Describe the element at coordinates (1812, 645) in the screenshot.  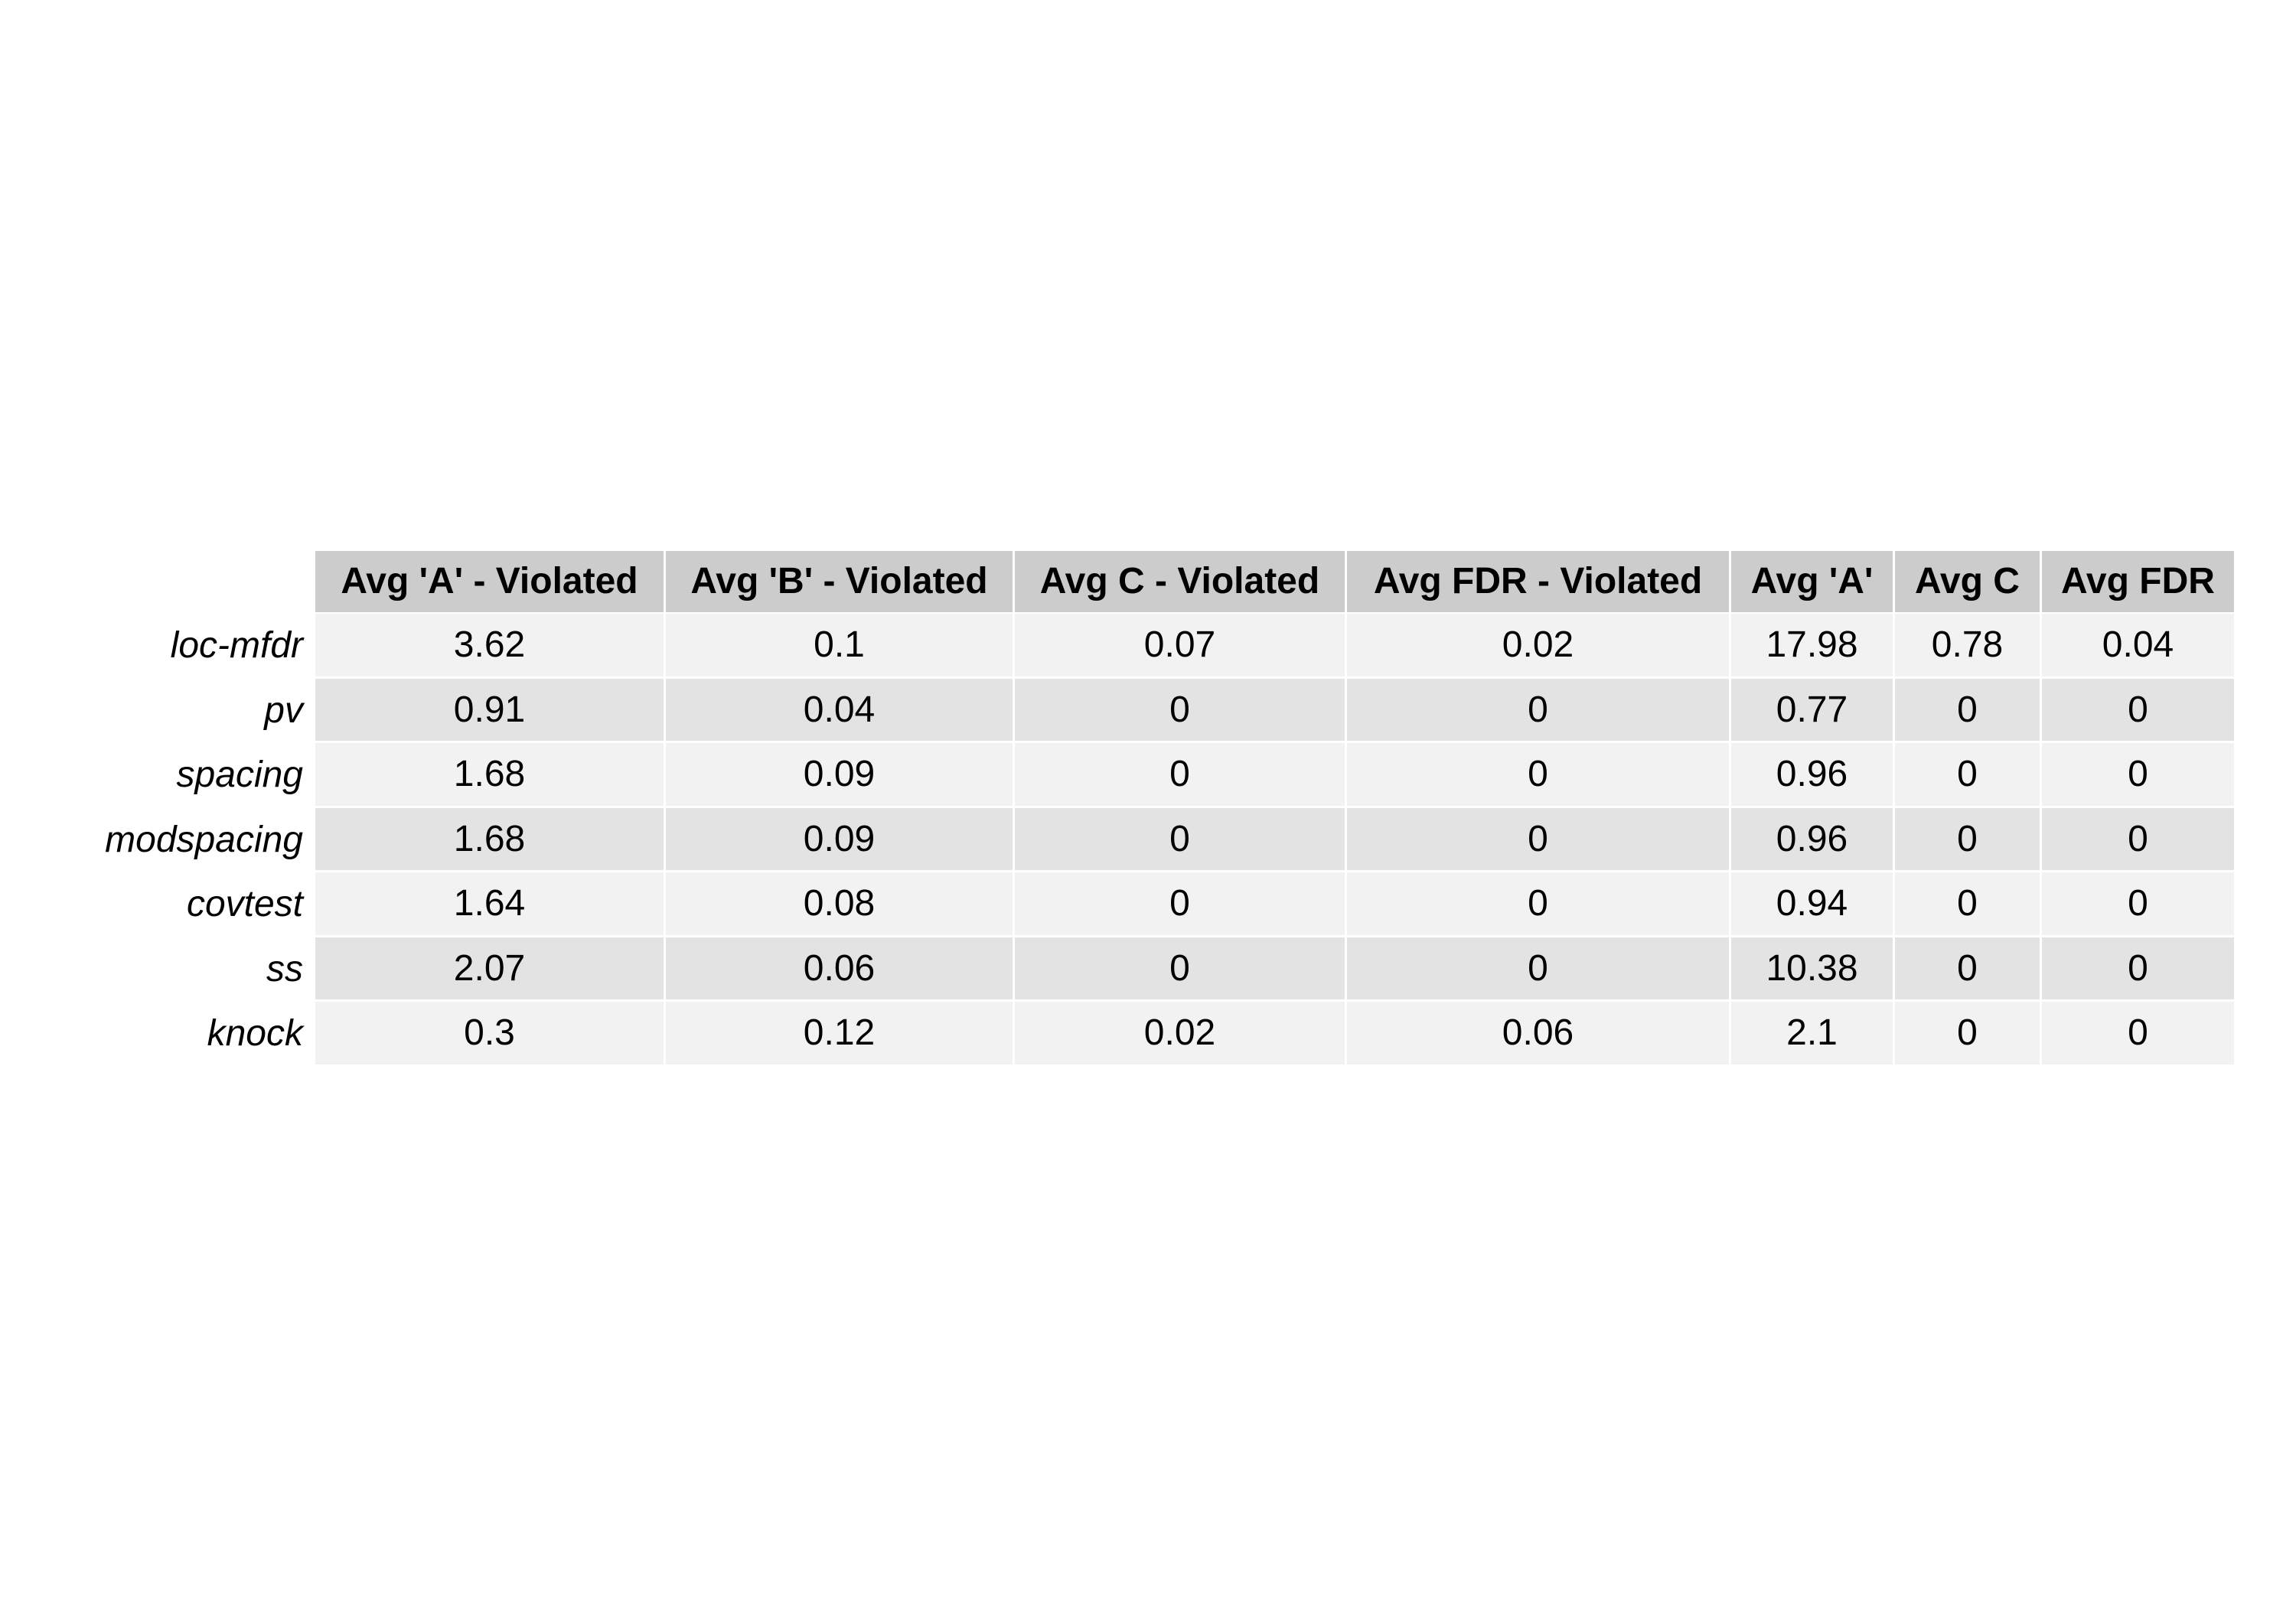
I see `table-cell: 17.98` at that location.